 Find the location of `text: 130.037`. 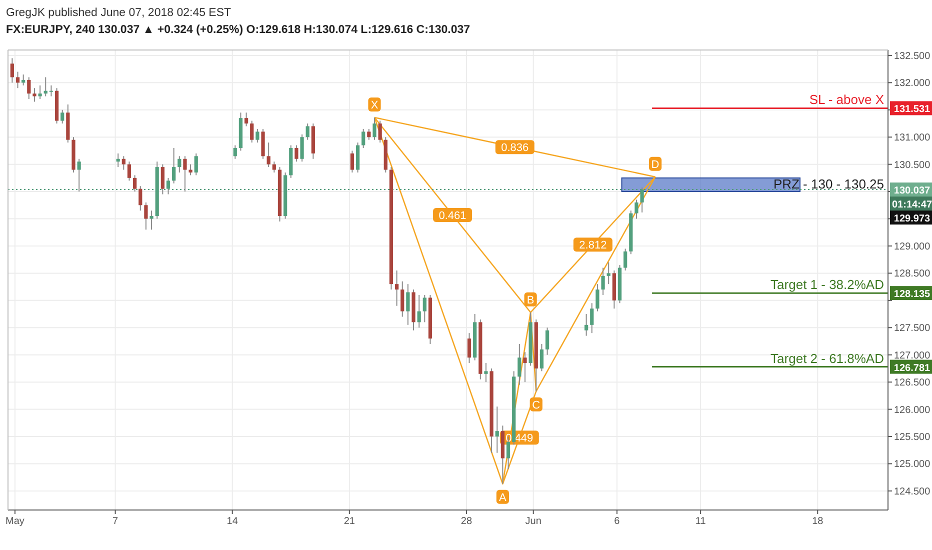

text: 130.037 is located at coordinates (912, 191).